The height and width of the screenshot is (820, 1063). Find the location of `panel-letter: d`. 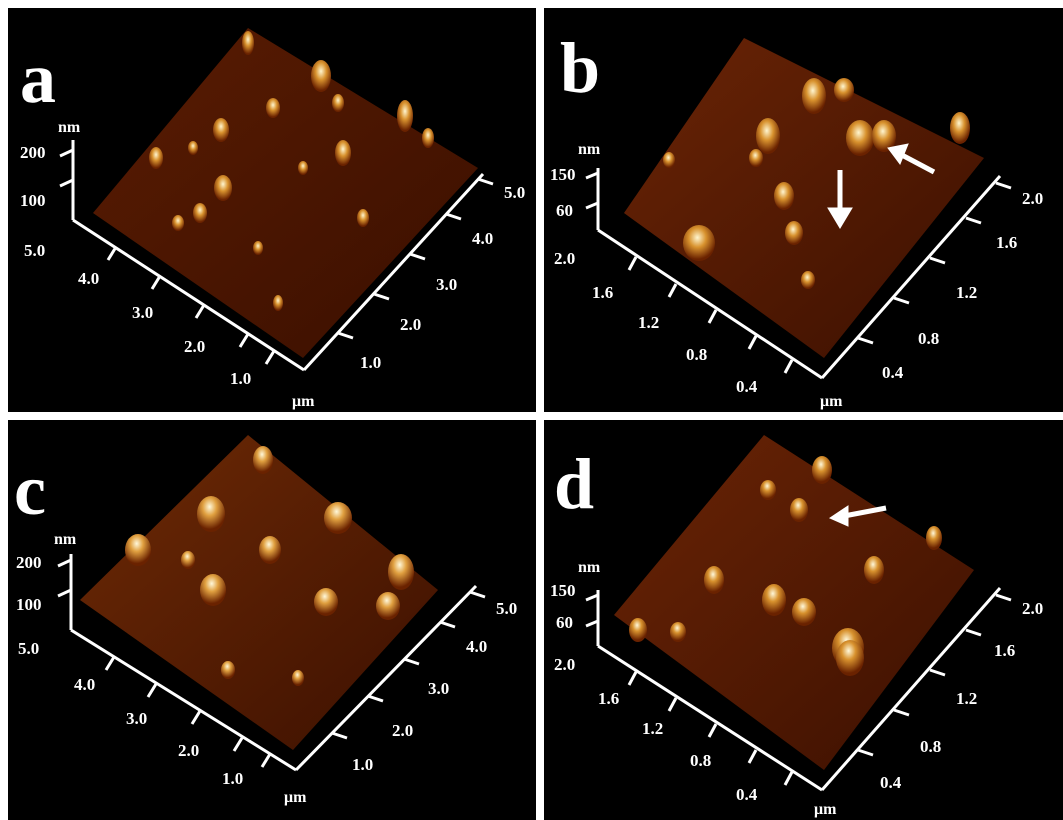

panel-letter: d is located at coordinates (574, 484).